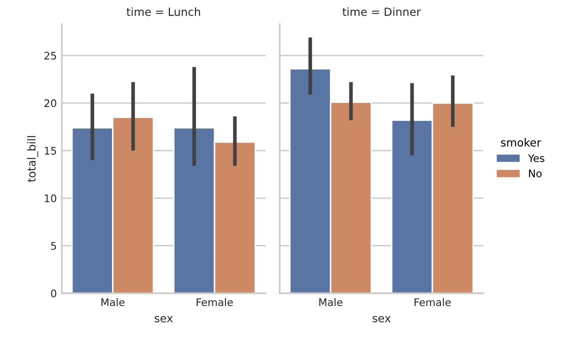 The width and height of the screenshot is (562, 345). Describe the element at coordinates (50, 56) in the screenshot. I see `y-tick-label: 25` at that location.